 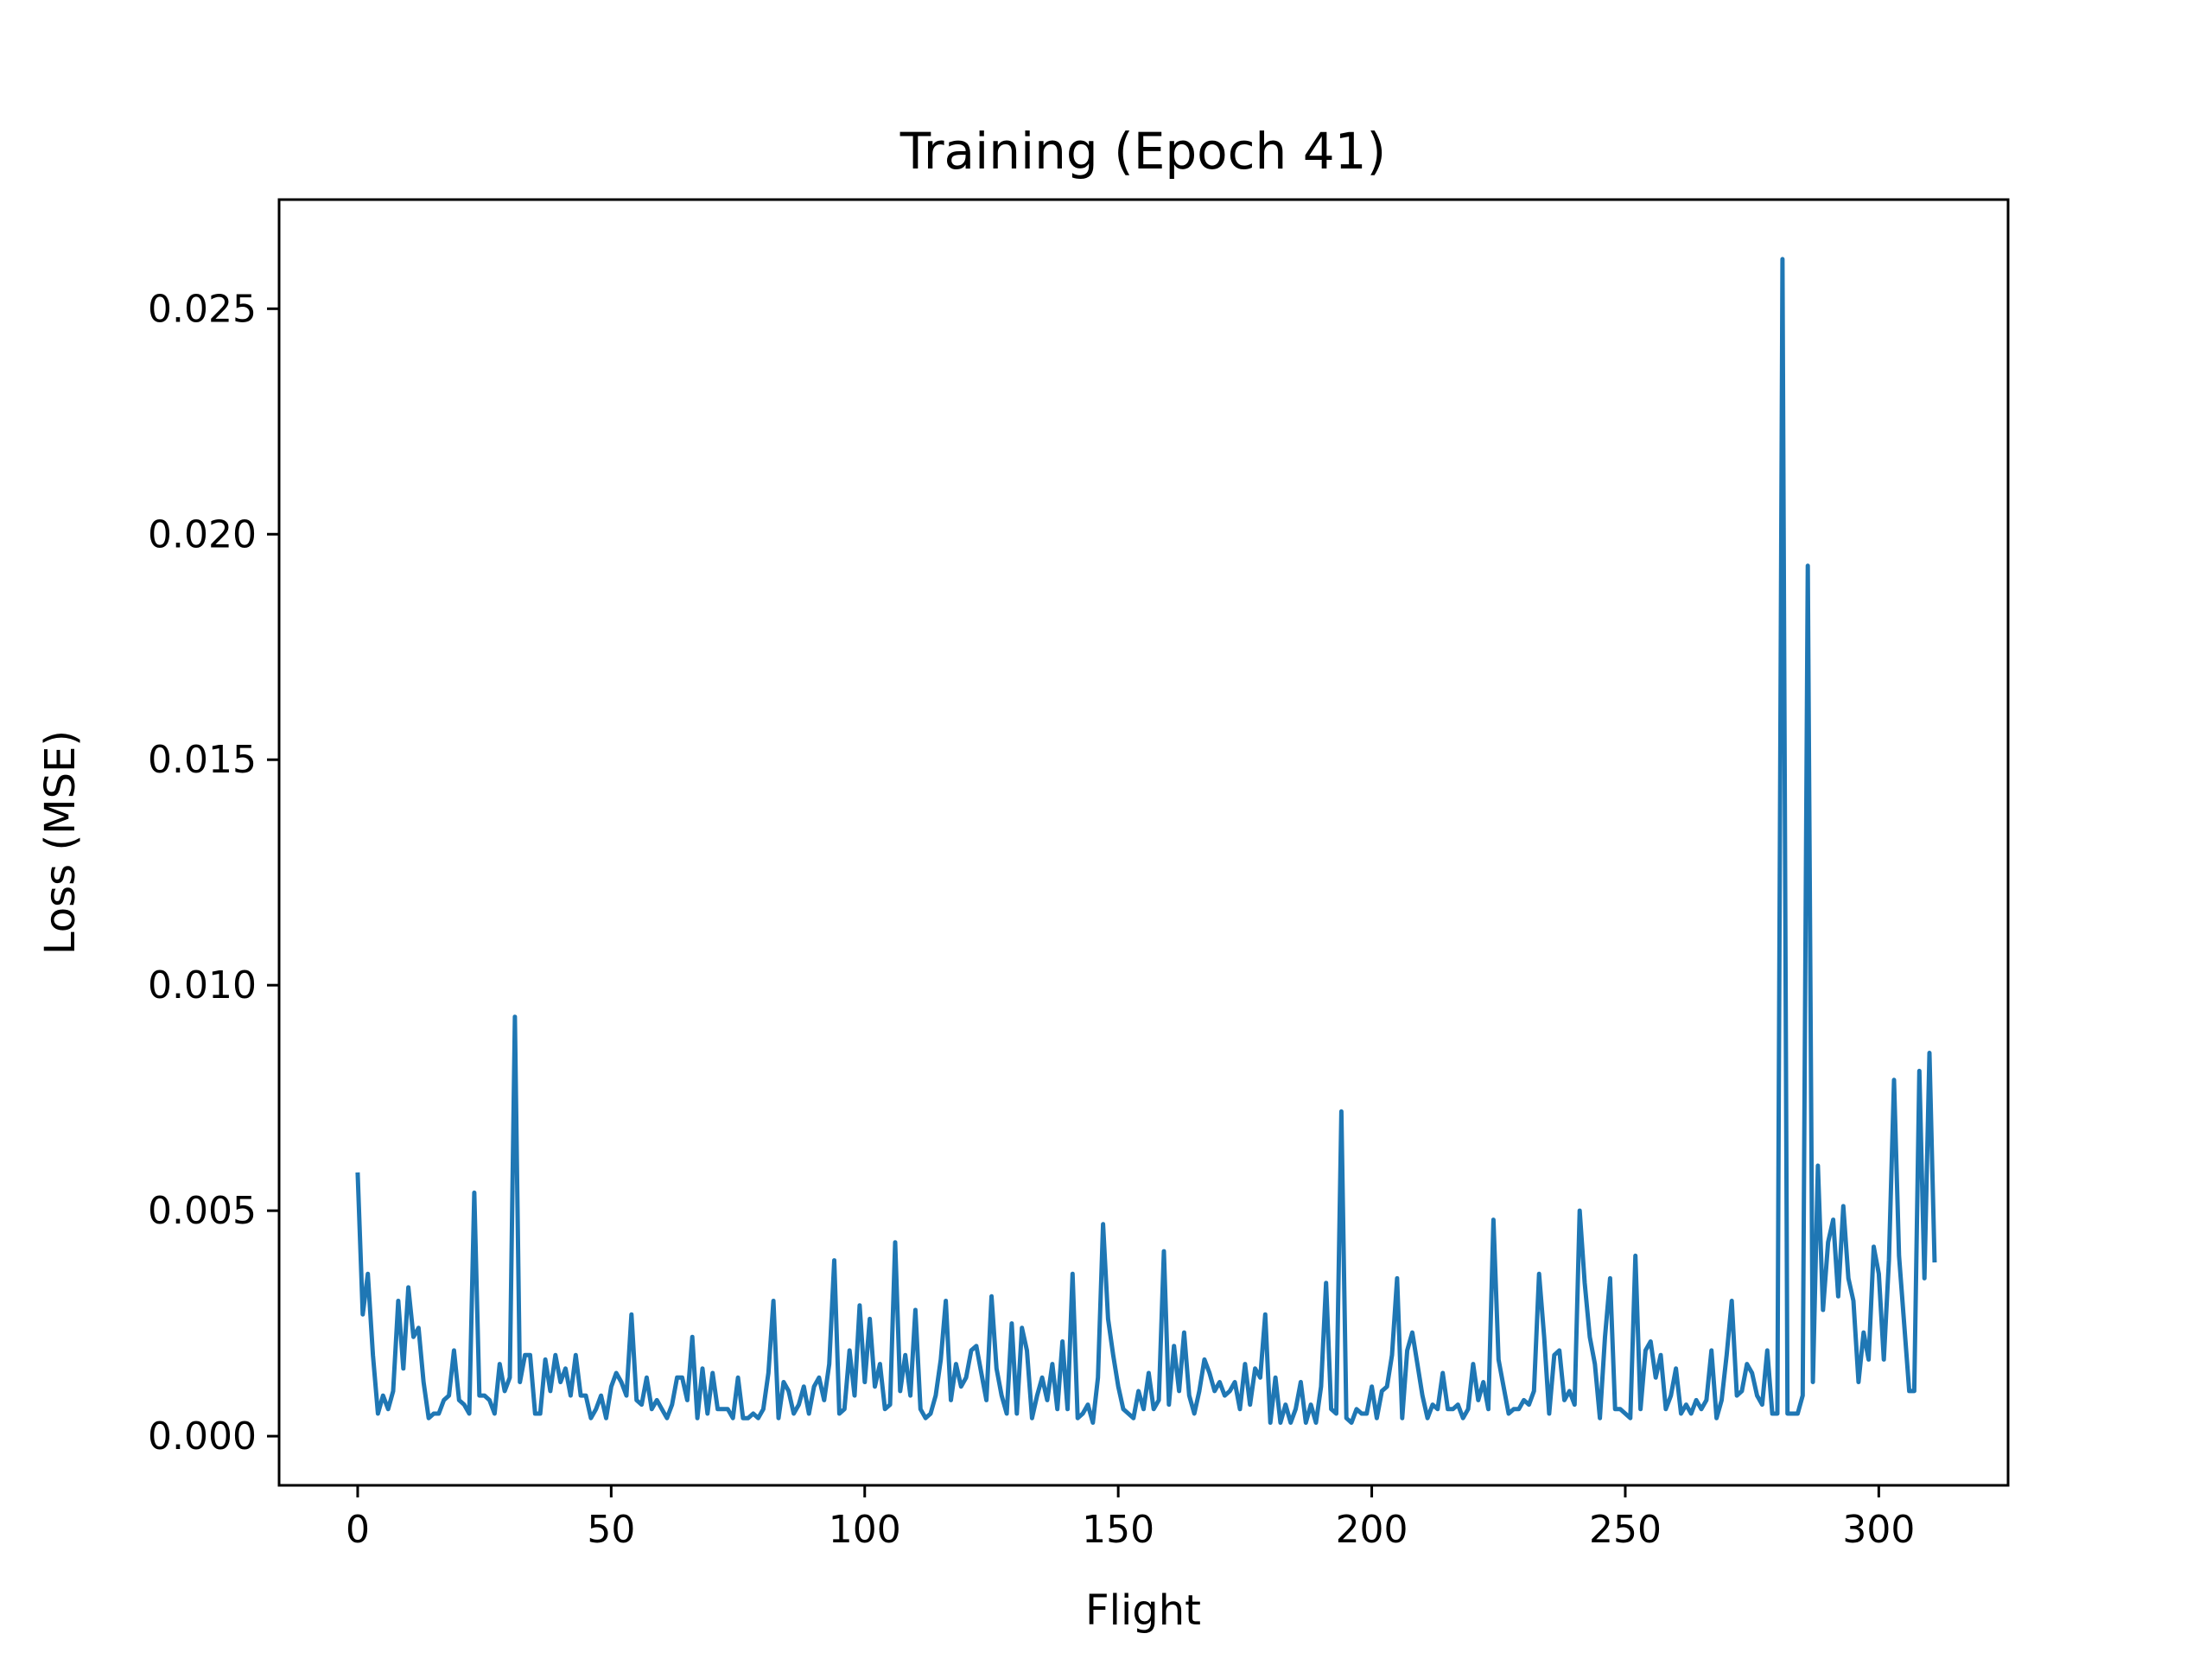 I want to click on y-axis-title: Loss (MSE), so click(x=61, y=842).